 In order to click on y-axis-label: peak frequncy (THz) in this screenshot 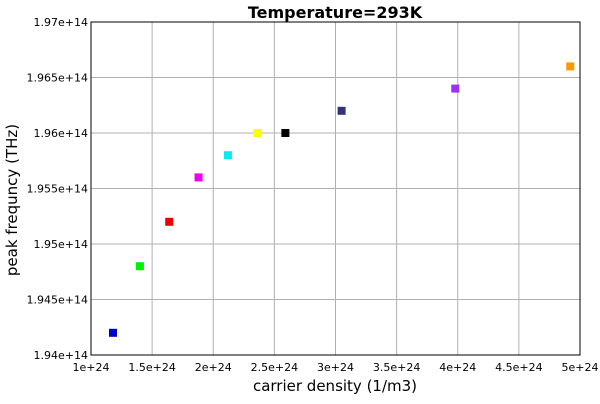, I will do `click(12, 200)`.